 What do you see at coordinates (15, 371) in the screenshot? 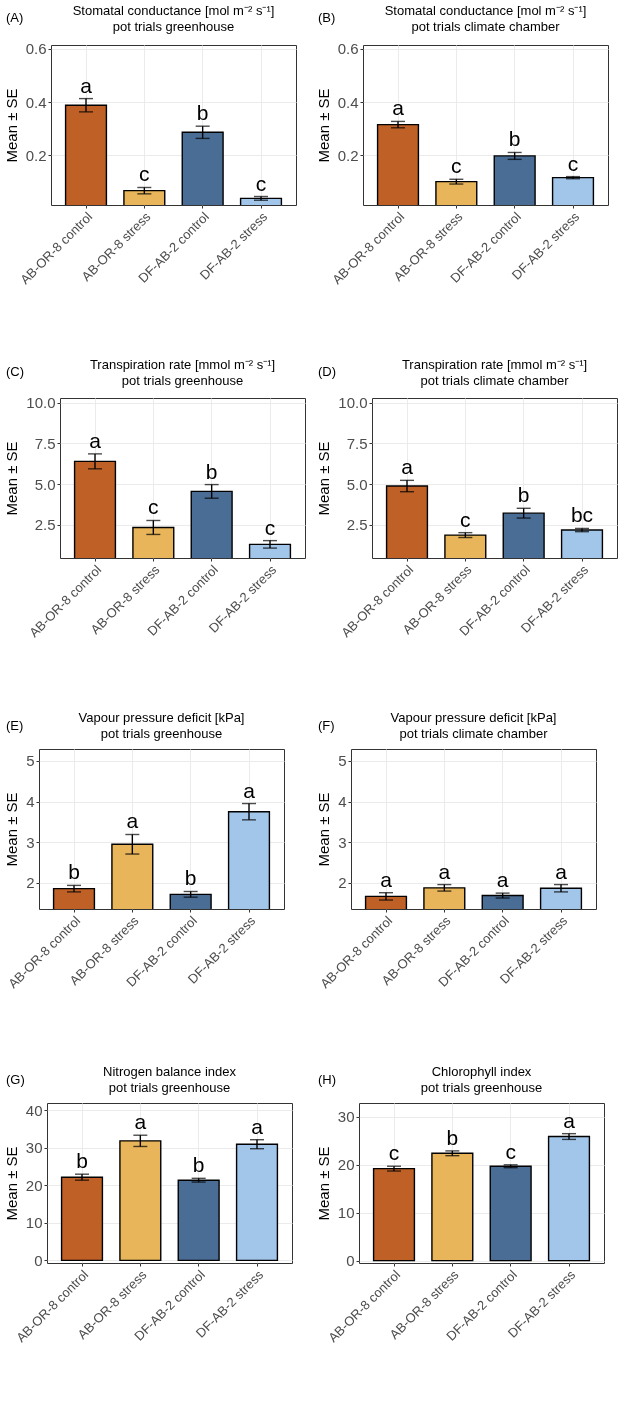
I see `text: (C)` at bounding box center [15, 371].